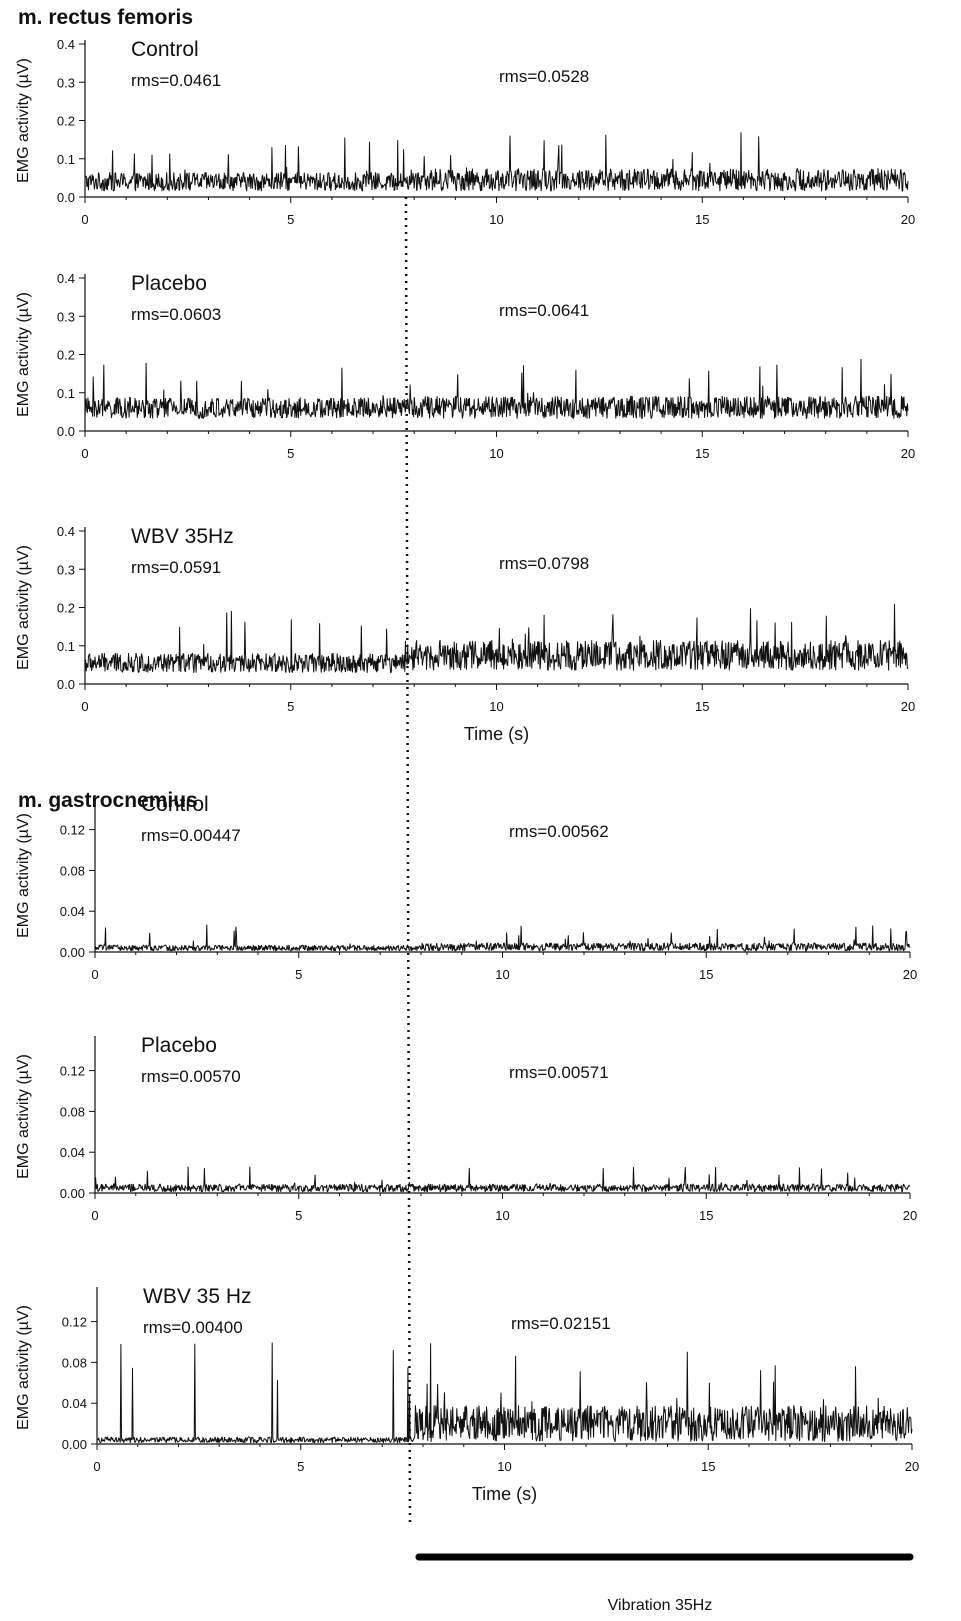 Image resolution: width=961 pixels, height=1621 pixels. I want to click on condition-label: WBV 35 Hz, so click(197, 1296).